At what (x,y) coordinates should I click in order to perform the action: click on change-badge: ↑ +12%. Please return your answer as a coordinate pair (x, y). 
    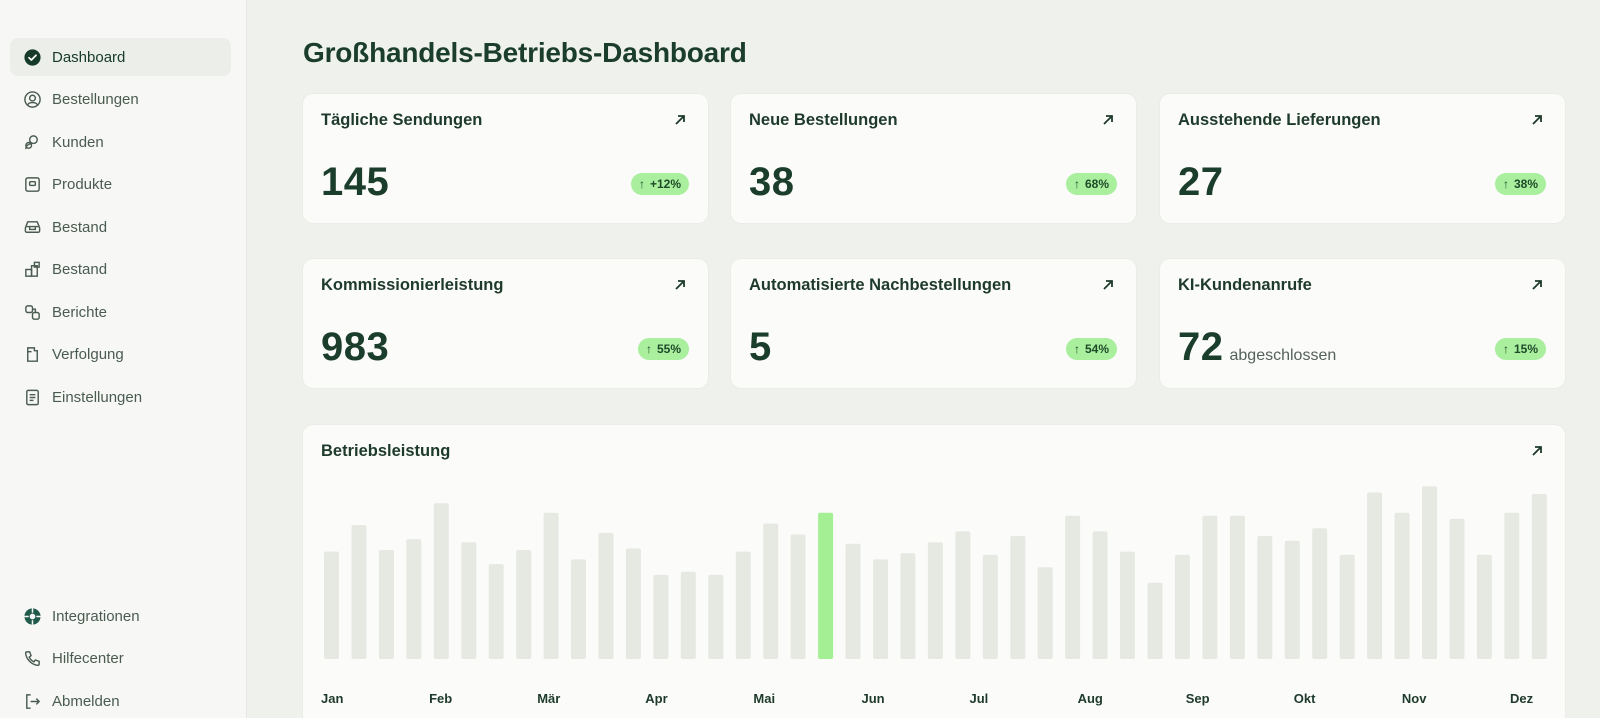
    Looking at the image, I should click on (659, 184).